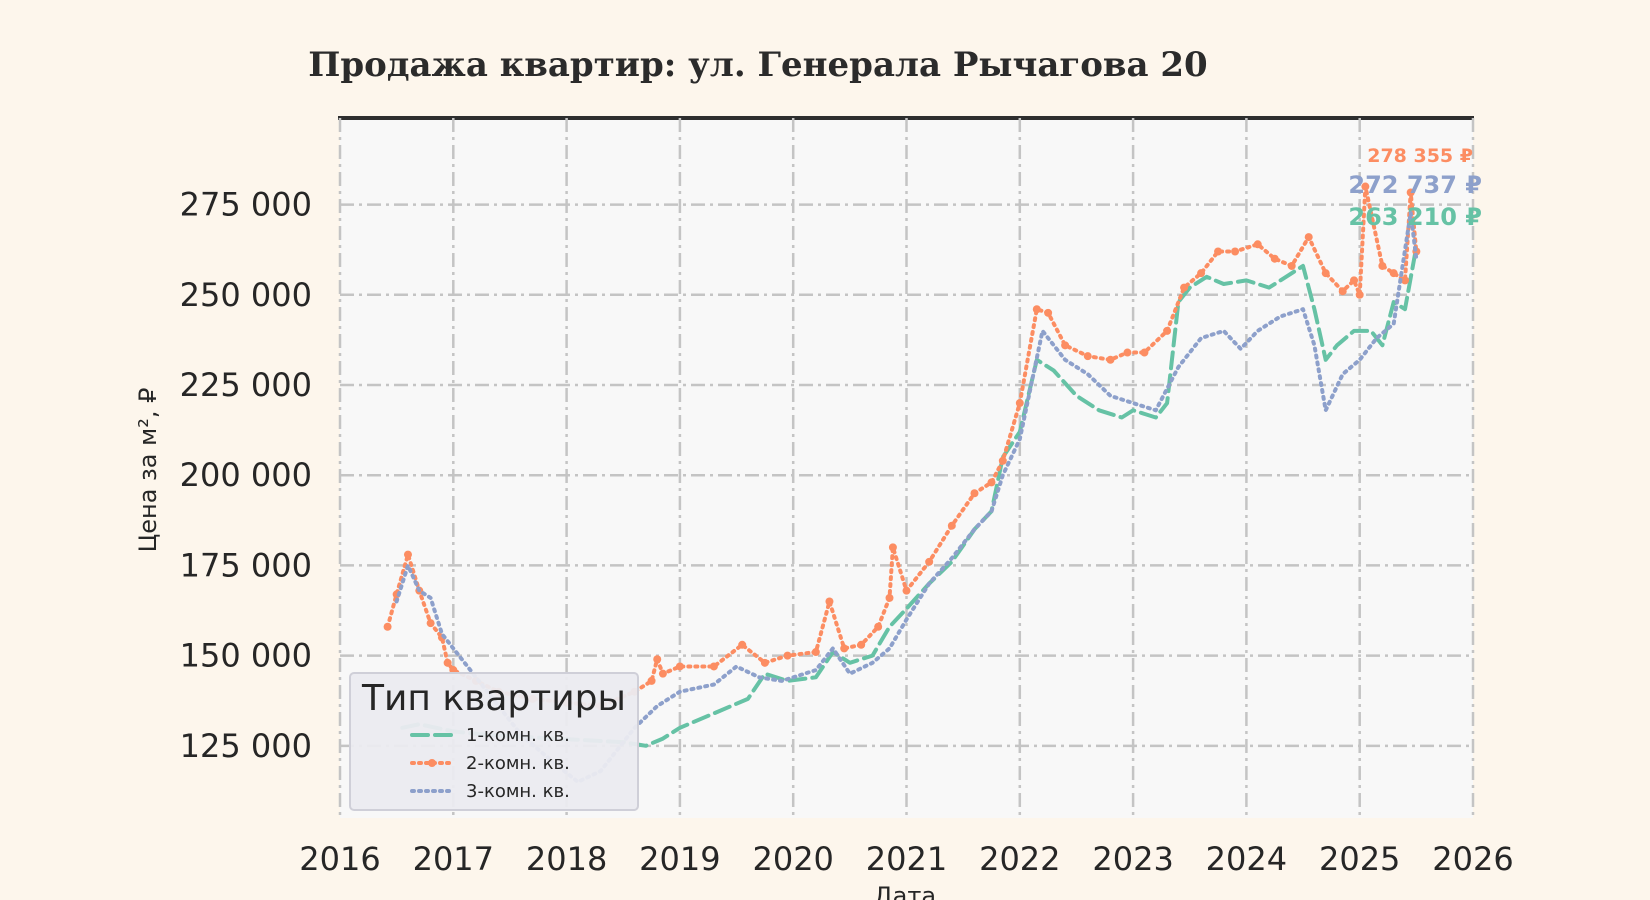 The width and height of the screenshot is (1650, 900). I want to click on x-tick-label: 2026, so click(1472, 859).